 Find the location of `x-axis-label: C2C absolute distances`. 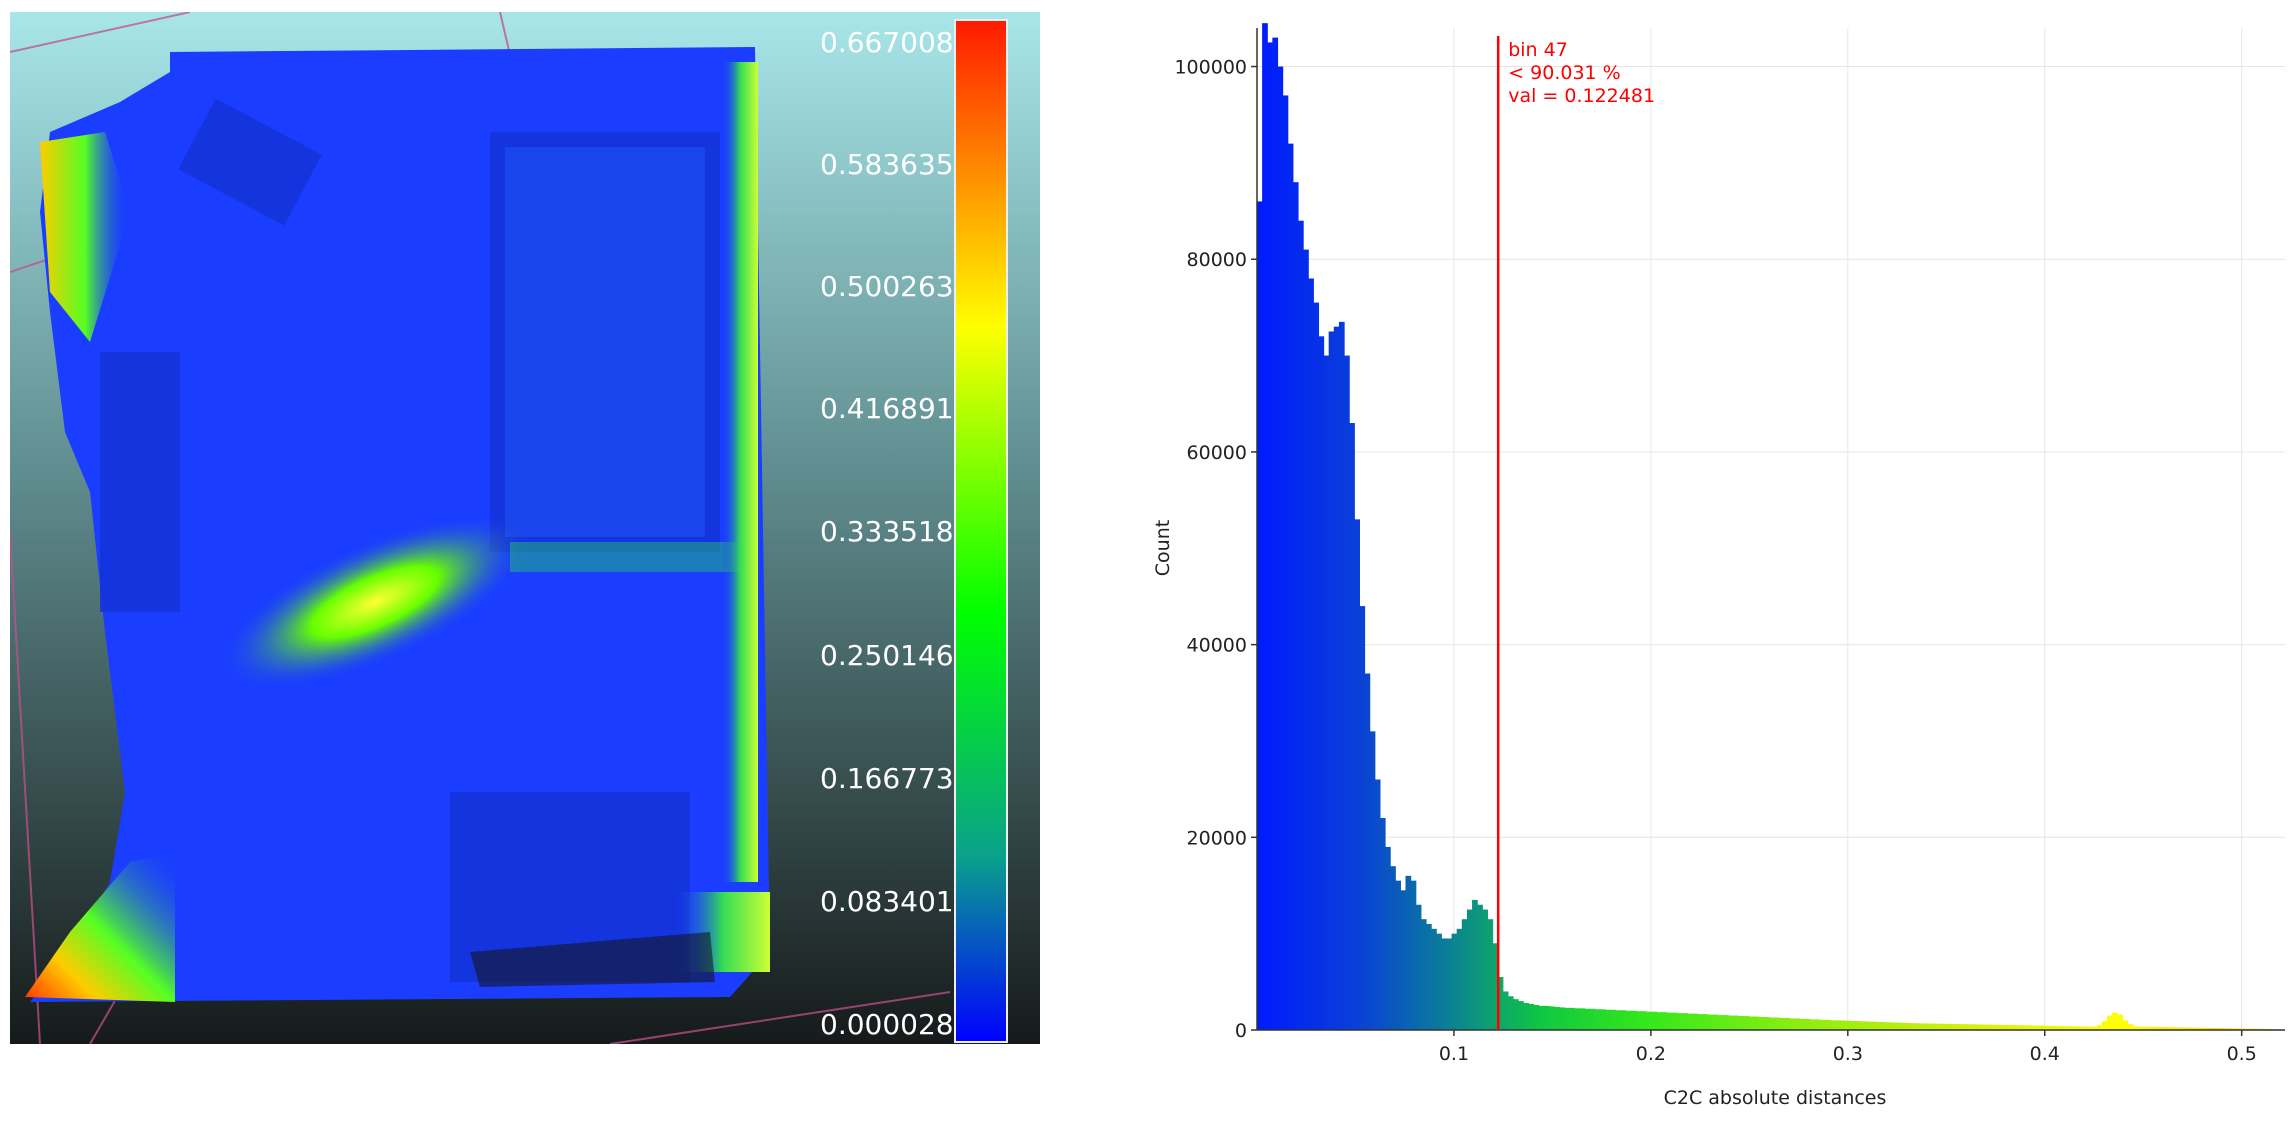

x-axis-label: C2C absolute distances is located at coordinates (1775, 1098).